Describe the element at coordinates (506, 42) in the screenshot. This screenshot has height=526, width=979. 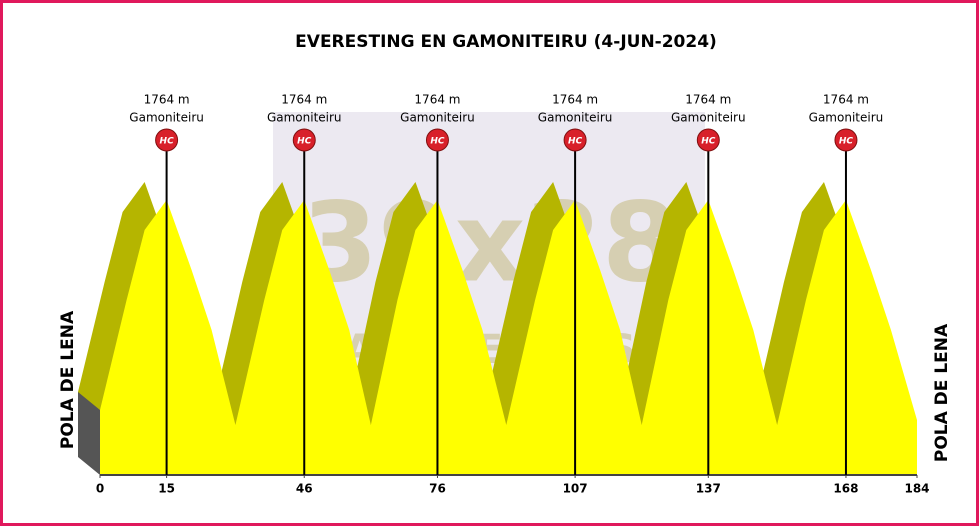
I see `chart-title: EVERESTING EN GAMONITEIRU (4-JUN-2024)` at that location.